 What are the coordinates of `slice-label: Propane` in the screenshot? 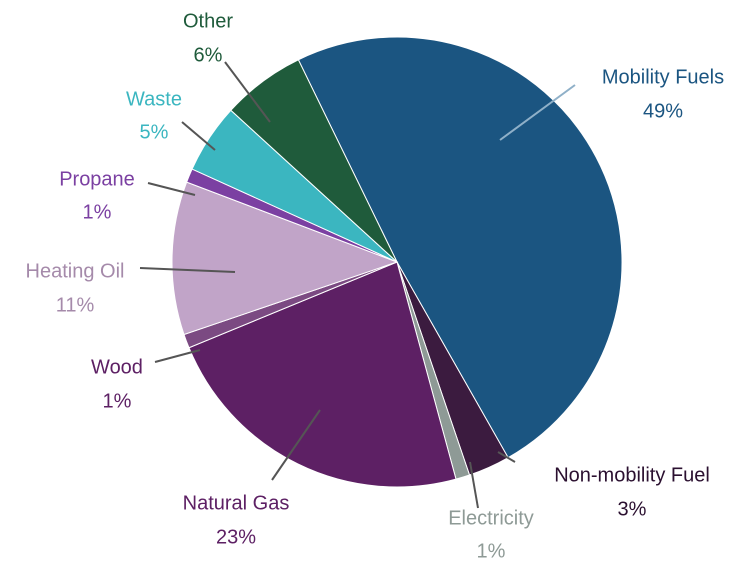 It's located at (97, 179).